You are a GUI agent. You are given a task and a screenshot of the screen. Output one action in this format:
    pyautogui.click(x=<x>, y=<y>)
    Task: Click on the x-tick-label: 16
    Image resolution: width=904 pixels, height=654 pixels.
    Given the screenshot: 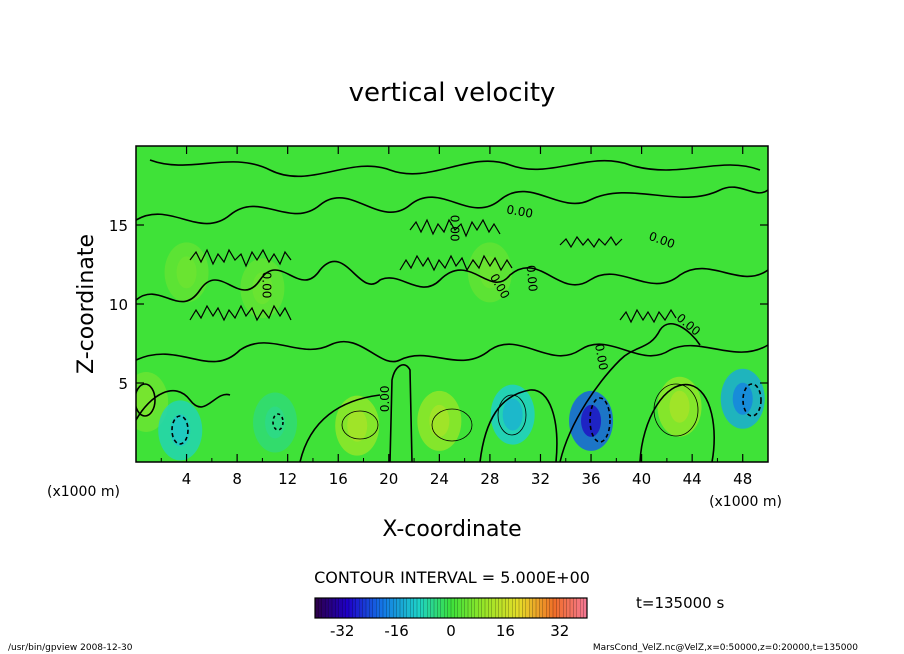 What is the action you would take?
    pyautogui.click(x=338, y=479)
    